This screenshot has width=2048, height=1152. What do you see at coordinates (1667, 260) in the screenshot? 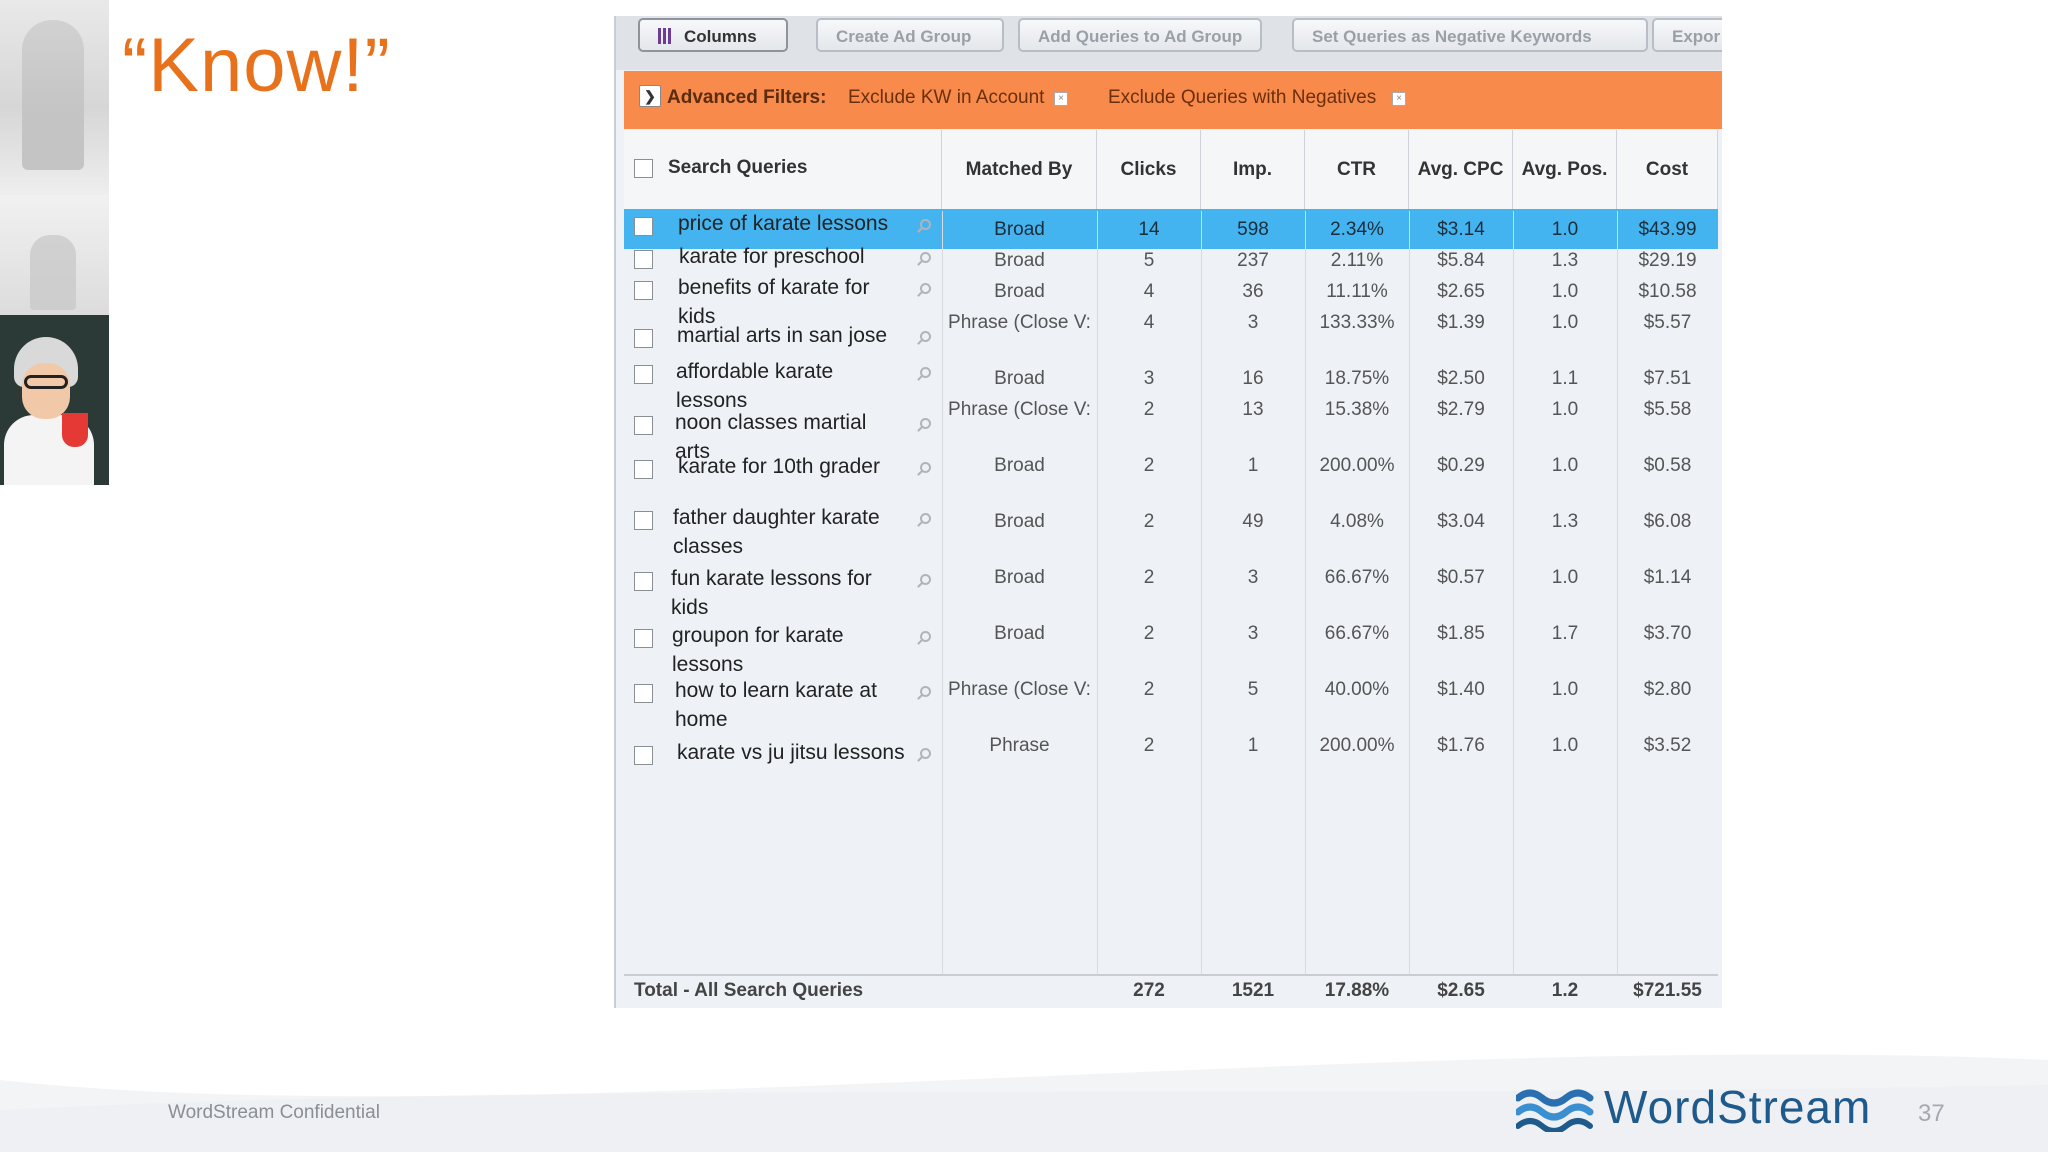
I see `cell-cost: $29.19` at bounding box center [1667, 260].